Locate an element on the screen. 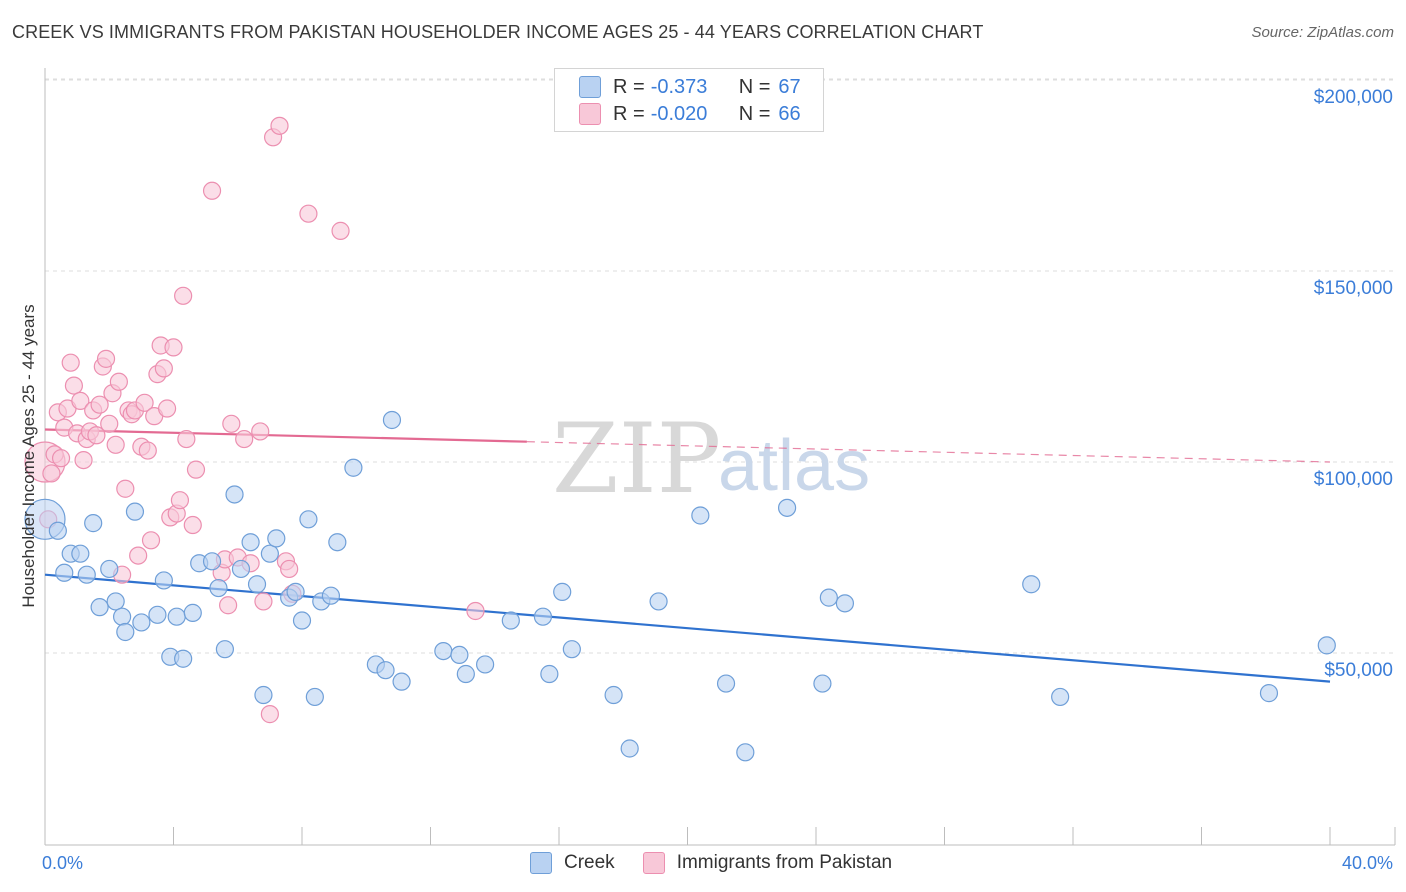 Image resolution: width=1406 pixels, height=892 pixels. creek-trend-line is located at coordinates (687, 628).